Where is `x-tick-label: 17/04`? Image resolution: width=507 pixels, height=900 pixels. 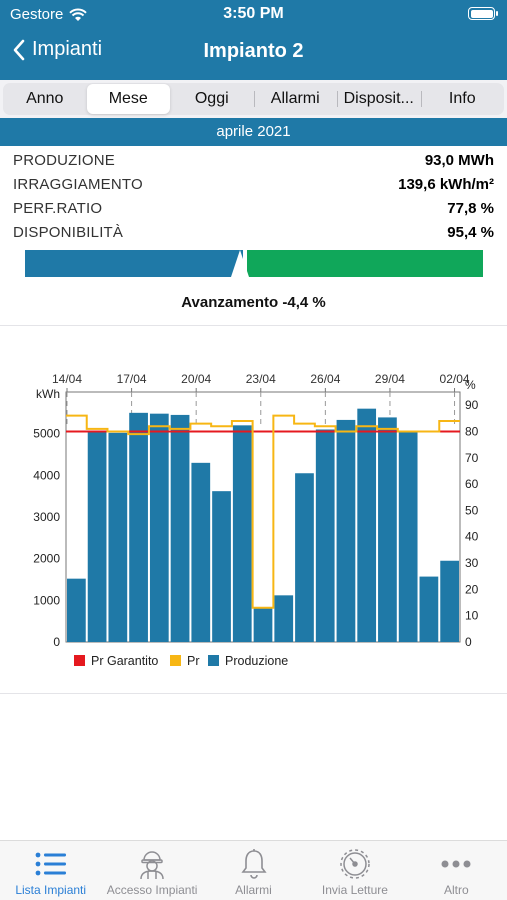 x-tick-label: 17/04 is located at coordinates (132, 379).